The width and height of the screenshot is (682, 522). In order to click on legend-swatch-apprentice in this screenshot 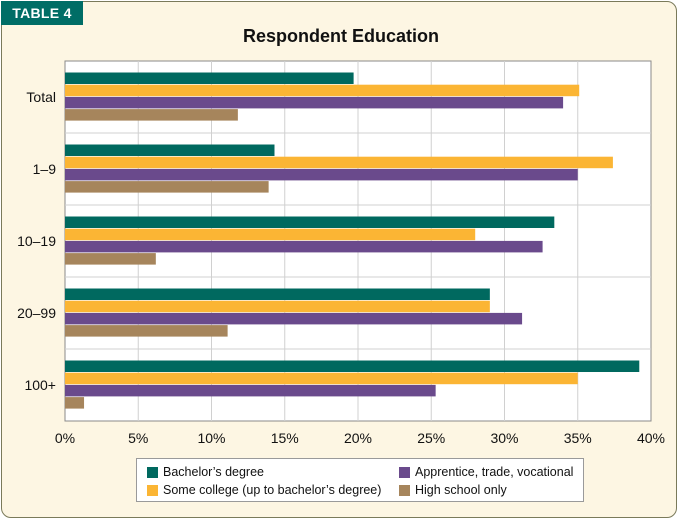, I will do `click(404, 472)`.